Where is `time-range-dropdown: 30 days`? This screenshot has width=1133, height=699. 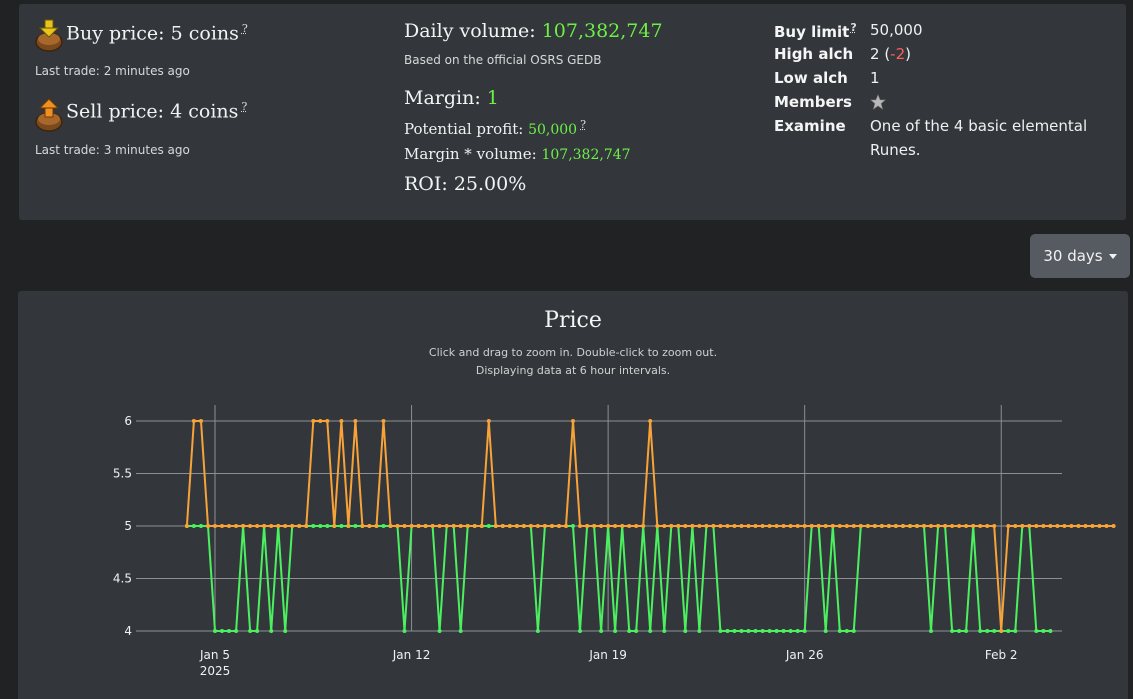 time-range-dropdown: 30 days is located at coordinates (1080, 256).